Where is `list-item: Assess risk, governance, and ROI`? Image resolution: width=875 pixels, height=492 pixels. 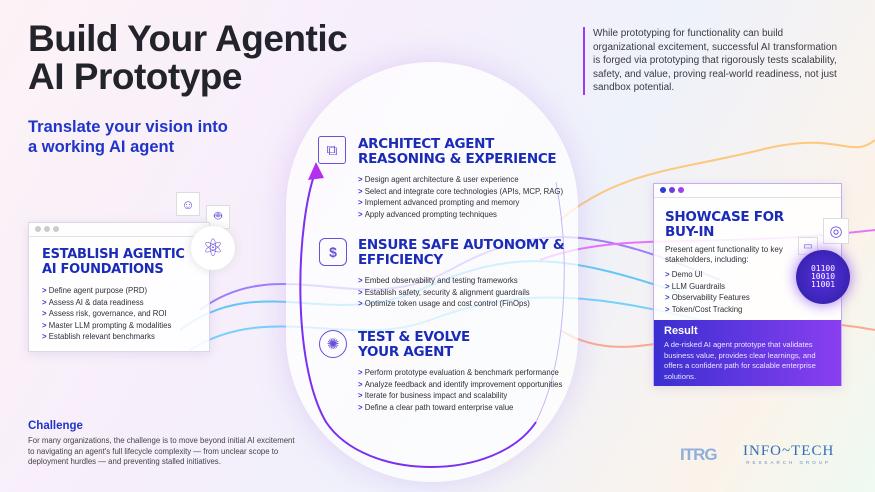 list-item: Assess risk, governance, and ROI is located at coordinates (125, 314).